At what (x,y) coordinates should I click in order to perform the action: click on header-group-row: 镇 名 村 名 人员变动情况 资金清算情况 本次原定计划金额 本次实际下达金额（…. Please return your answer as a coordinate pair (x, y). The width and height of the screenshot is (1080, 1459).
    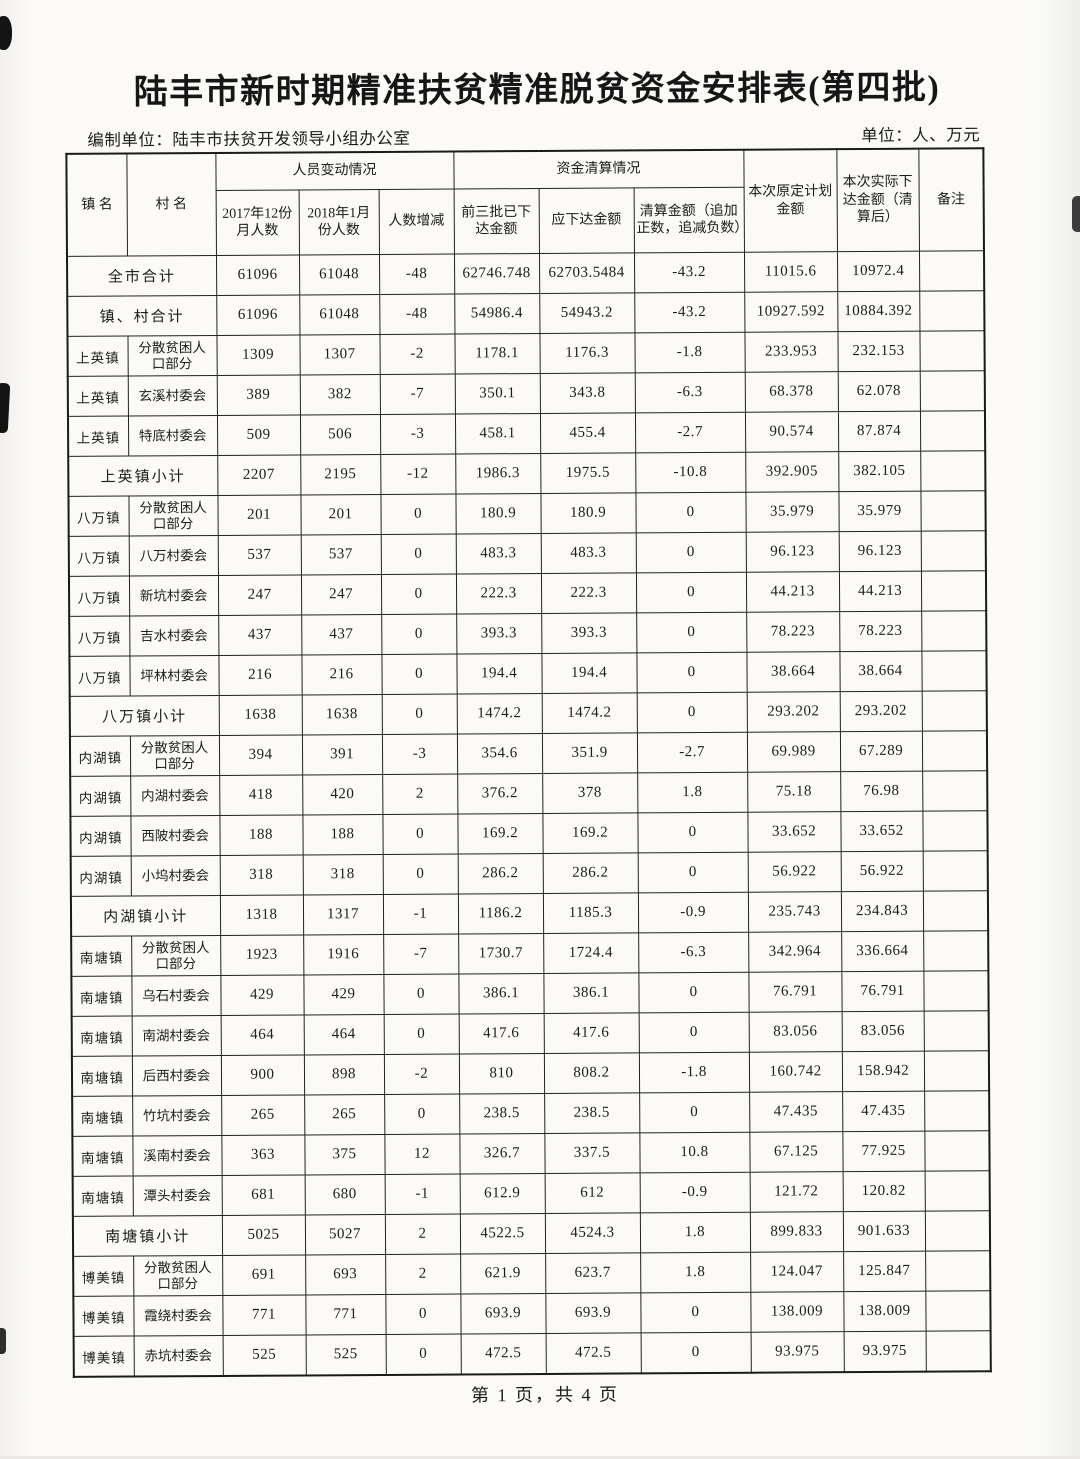
    Looking at the image, I should click on (525, 202).